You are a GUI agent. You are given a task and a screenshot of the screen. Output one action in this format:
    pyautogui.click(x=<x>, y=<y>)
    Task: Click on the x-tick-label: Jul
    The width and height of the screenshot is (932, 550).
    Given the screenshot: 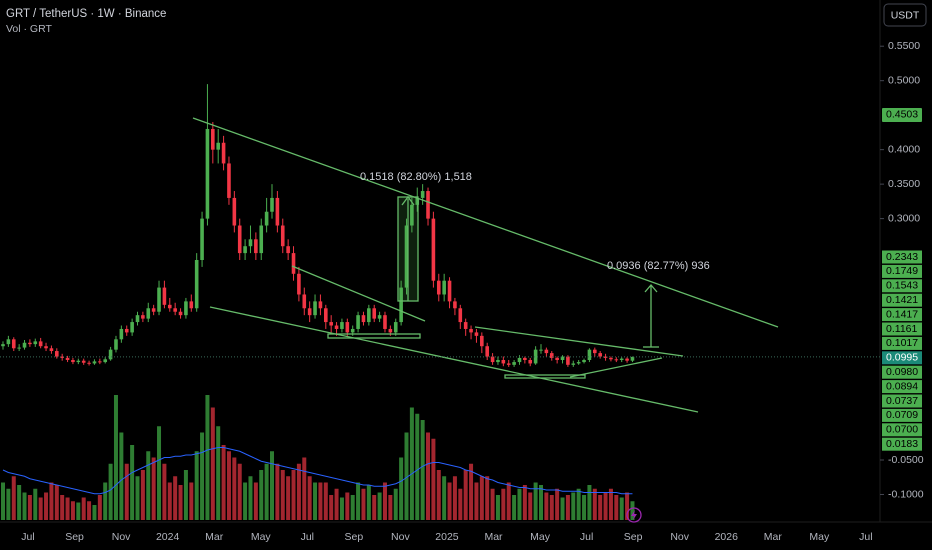 What is the action you would take?
    pyautogui.click(x=586, y=537)
    